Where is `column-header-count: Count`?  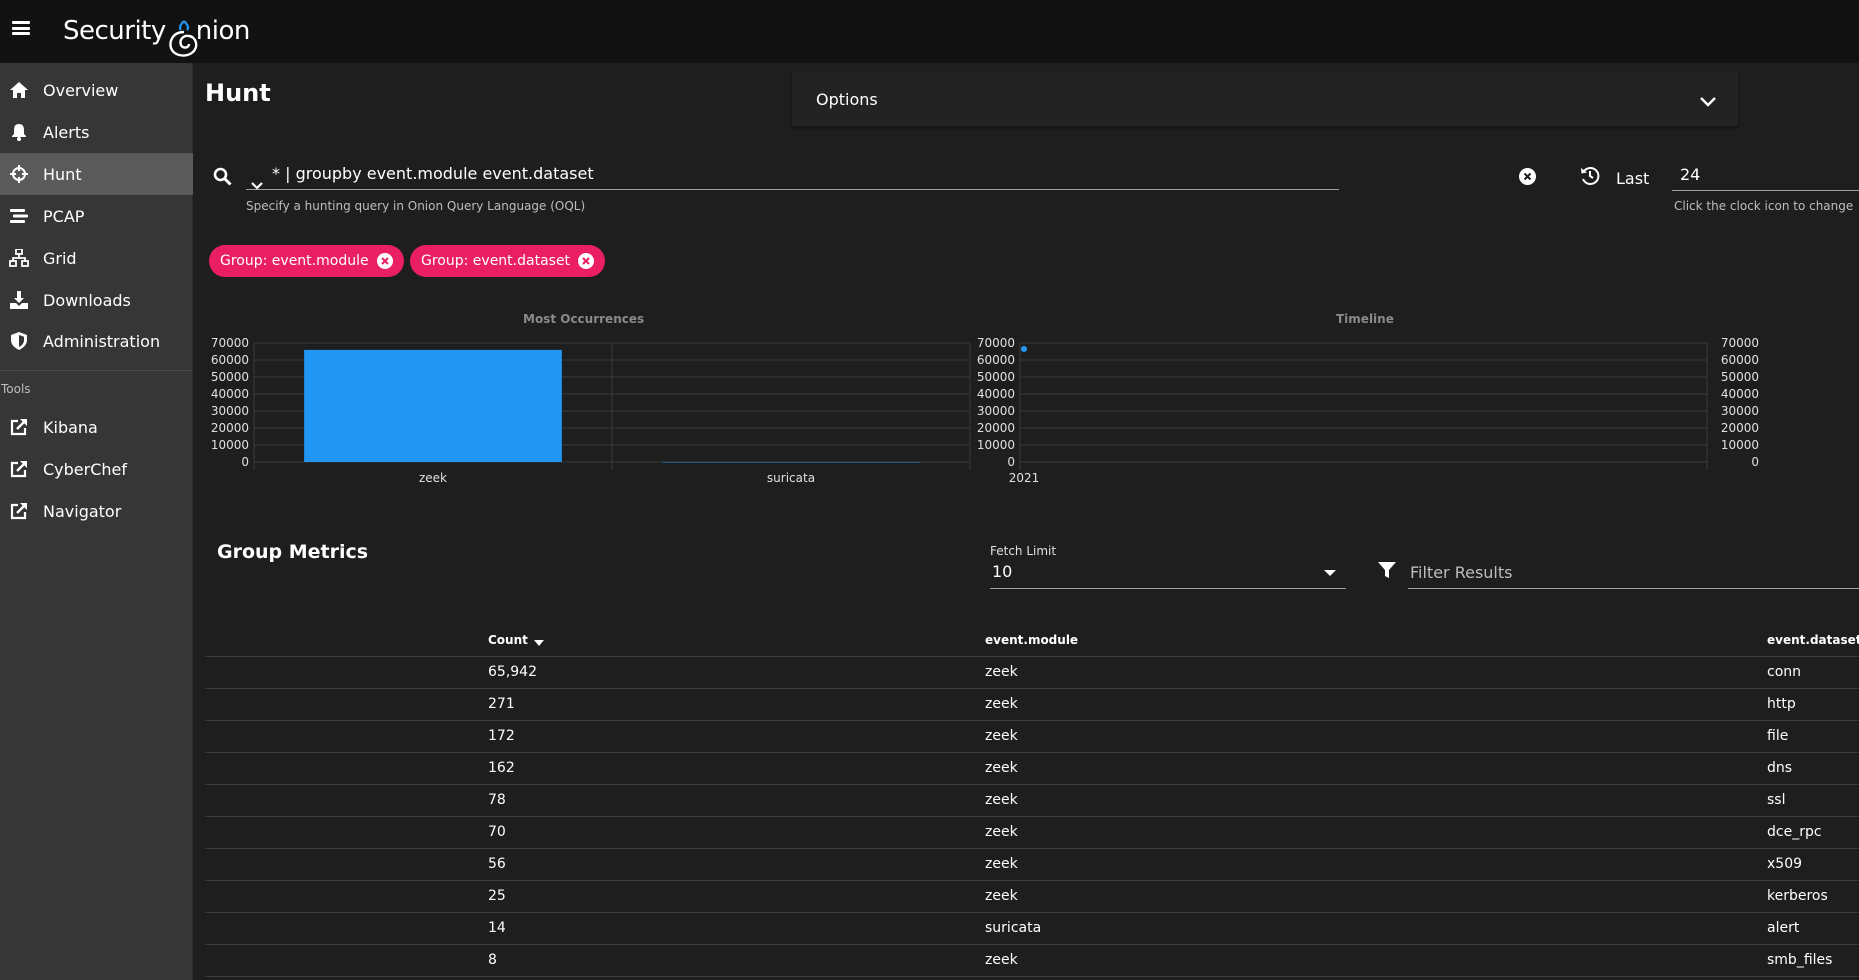
column-header-count: Count is located at coordinates (516, 640).